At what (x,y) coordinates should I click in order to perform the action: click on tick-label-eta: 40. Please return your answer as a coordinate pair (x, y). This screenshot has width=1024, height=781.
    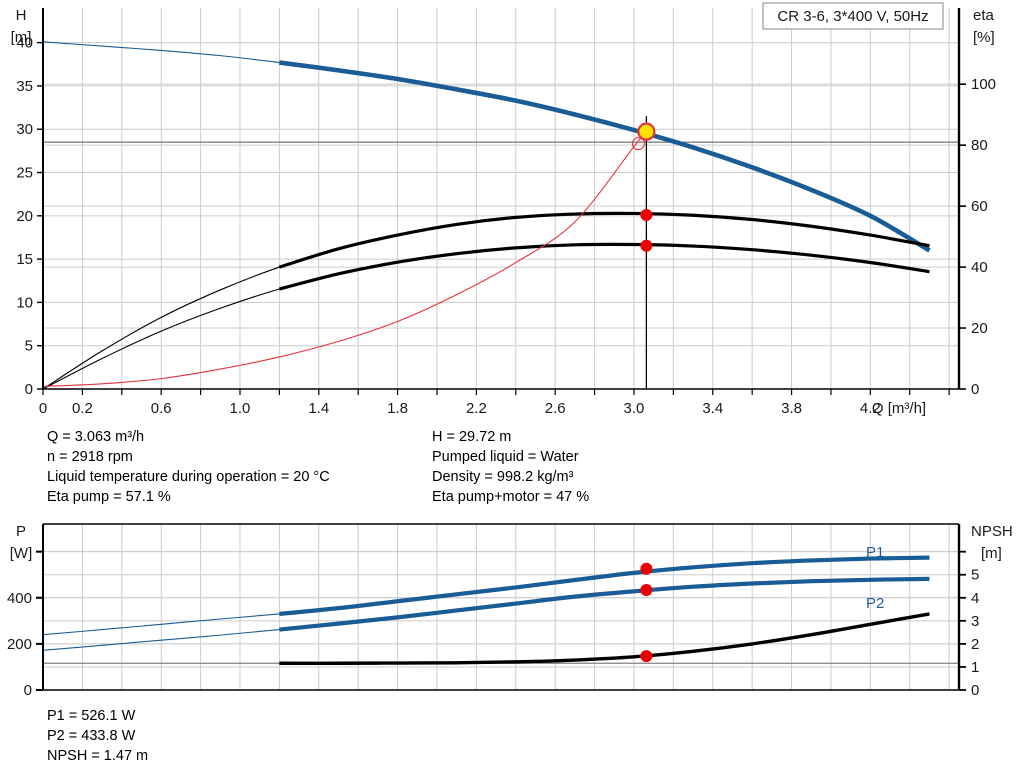
    Looking at the image, I should click on (979, 267).